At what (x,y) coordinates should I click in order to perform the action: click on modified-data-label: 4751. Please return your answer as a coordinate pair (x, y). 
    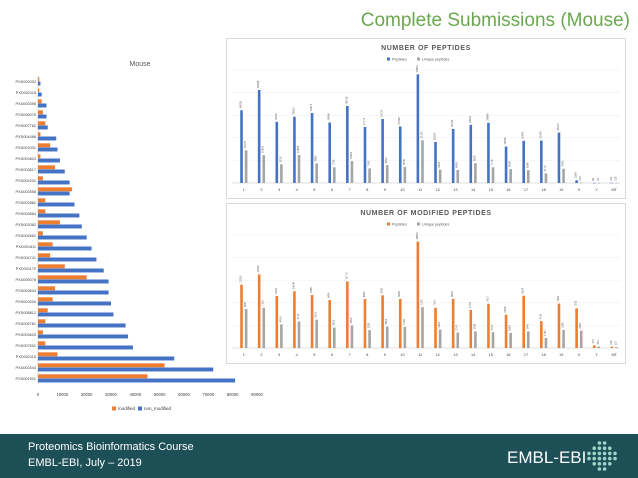
    Looking at the image, I should click on (540, 316).